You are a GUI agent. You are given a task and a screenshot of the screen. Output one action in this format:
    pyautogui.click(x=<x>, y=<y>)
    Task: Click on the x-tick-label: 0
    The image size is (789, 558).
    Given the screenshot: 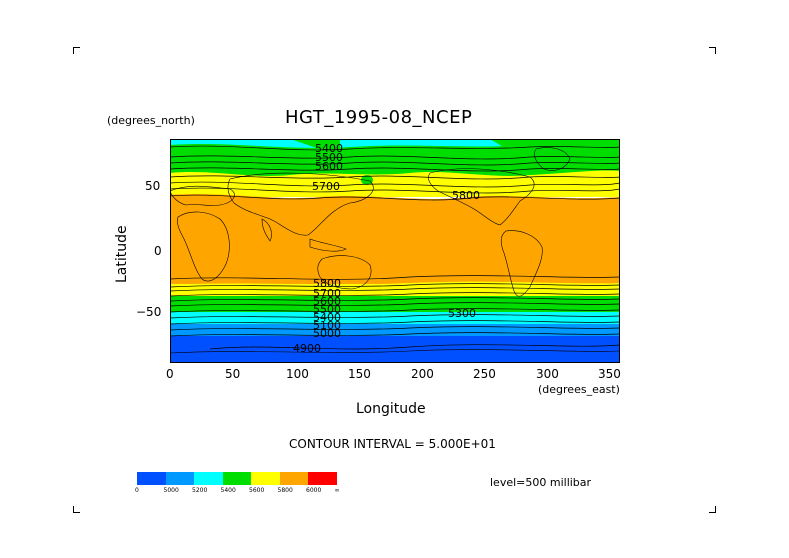 What is the action you would take?
    pyautogui.click(x=170, y=374)
    